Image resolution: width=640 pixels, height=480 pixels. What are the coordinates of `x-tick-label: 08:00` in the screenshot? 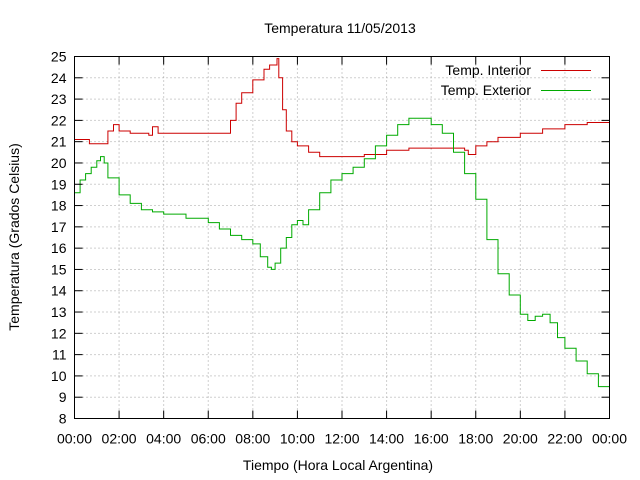 It's located at (252, 439).